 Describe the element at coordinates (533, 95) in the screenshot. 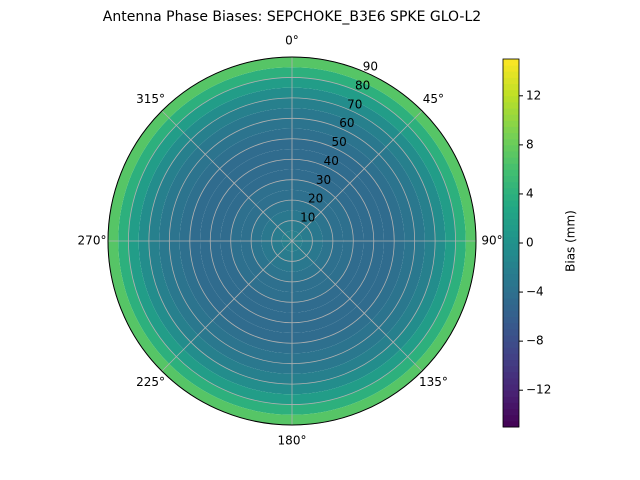

I see `colorbar-tick-label: 12` at that location.